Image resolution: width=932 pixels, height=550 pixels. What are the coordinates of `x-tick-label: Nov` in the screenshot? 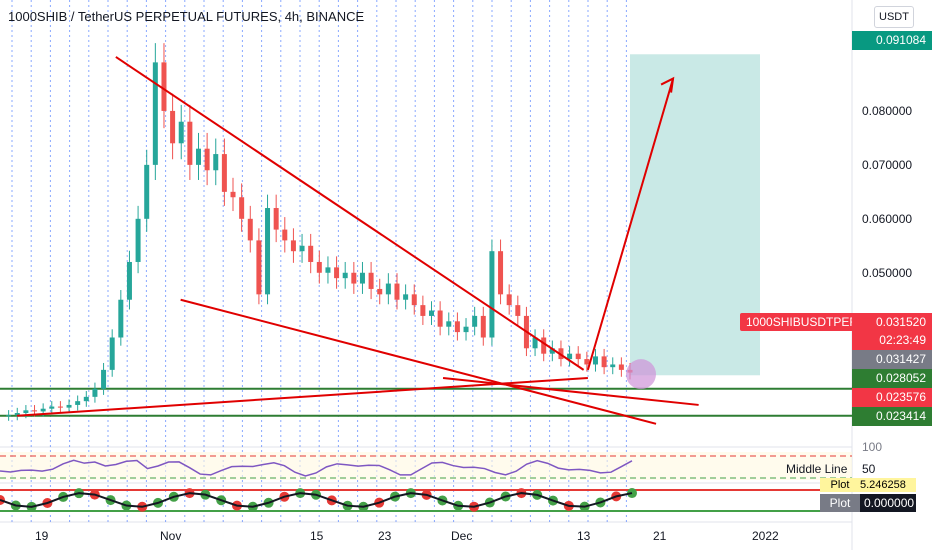 It's located at (171, 536).